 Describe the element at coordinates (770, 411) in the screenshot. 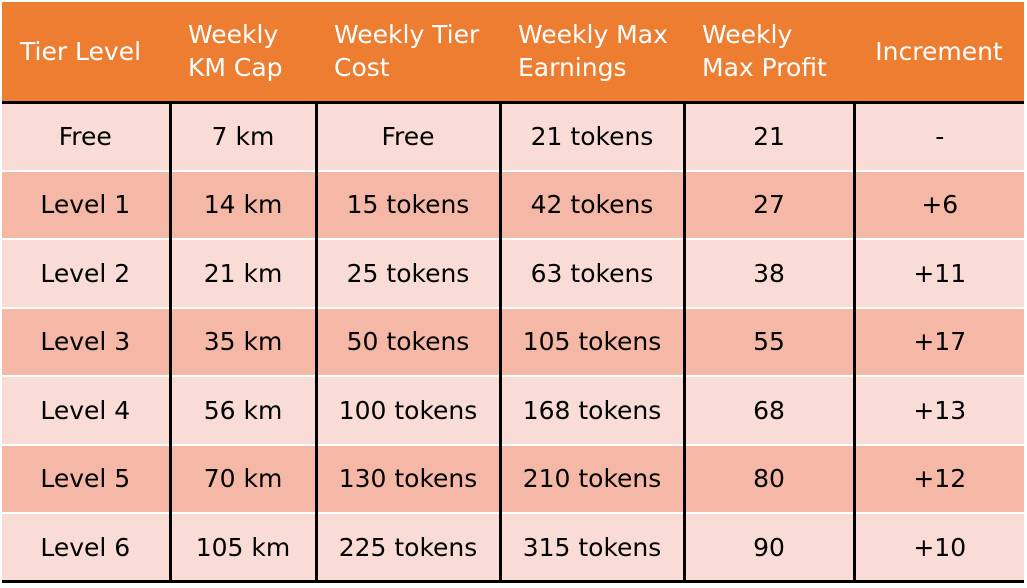

I see `cell-max-profit: 68` at that location.